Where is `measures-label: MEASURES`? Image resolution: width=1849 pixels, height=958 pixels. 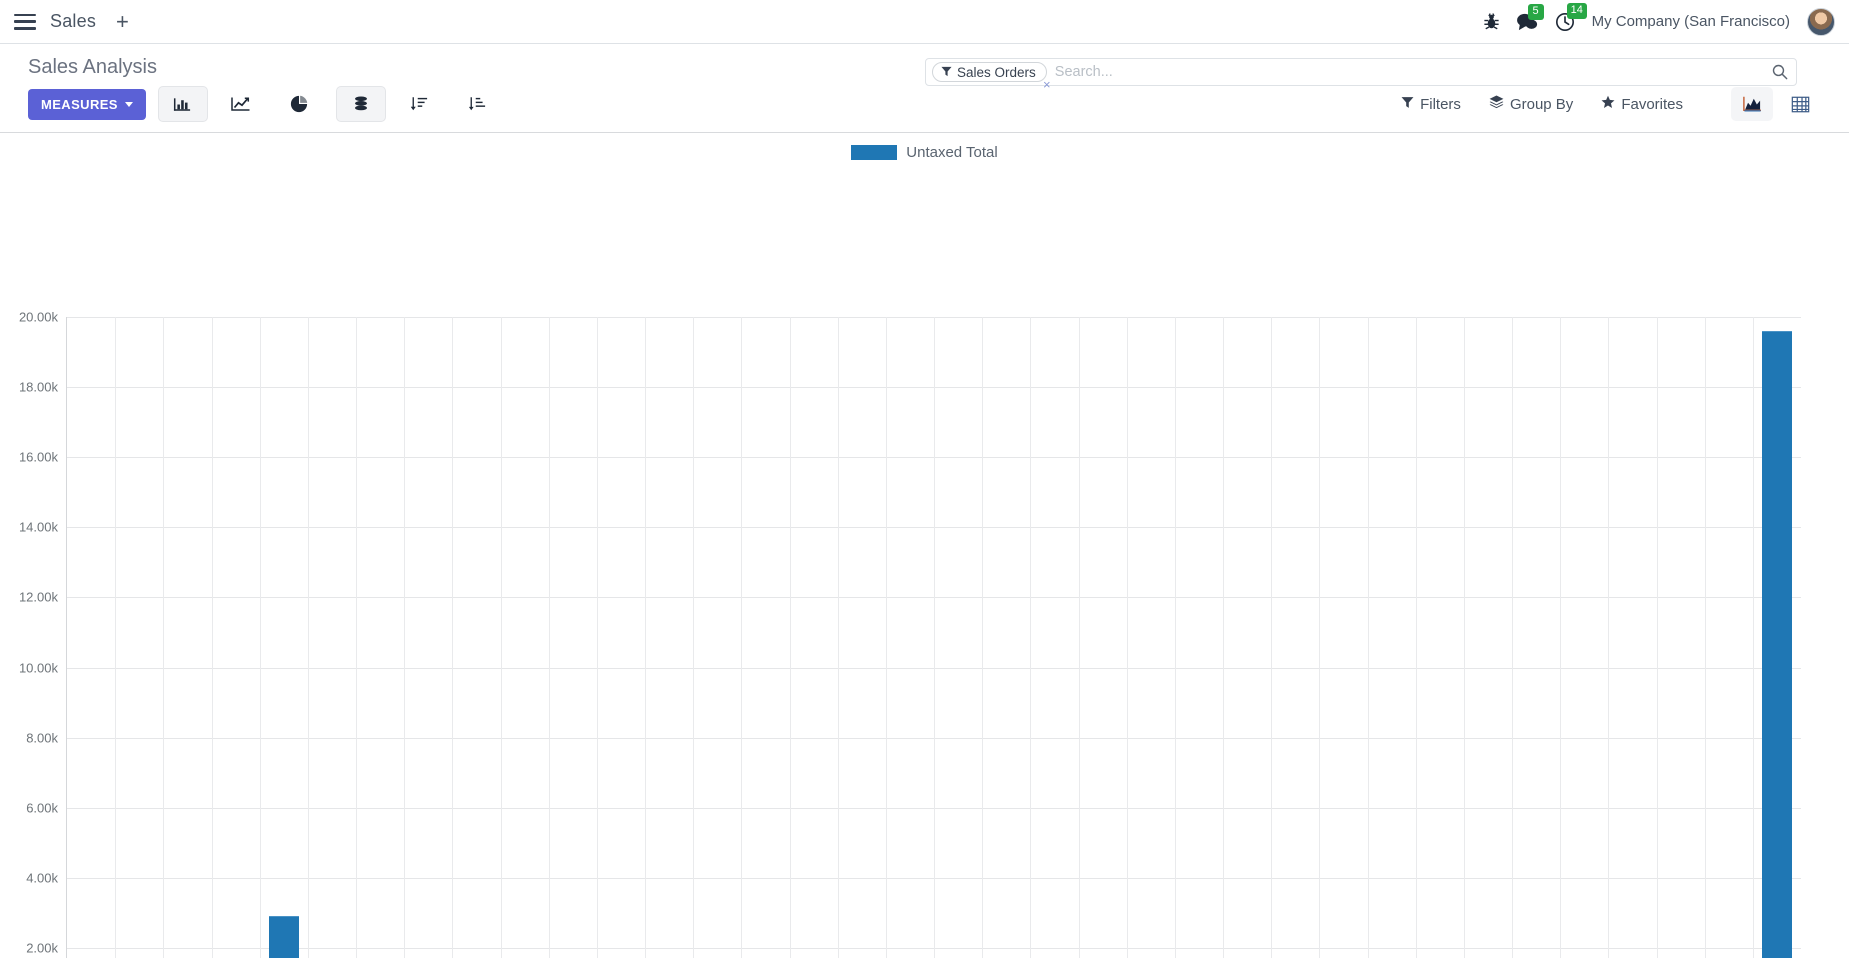 measures-label: MEASURES is located at coordinates (79, 104).